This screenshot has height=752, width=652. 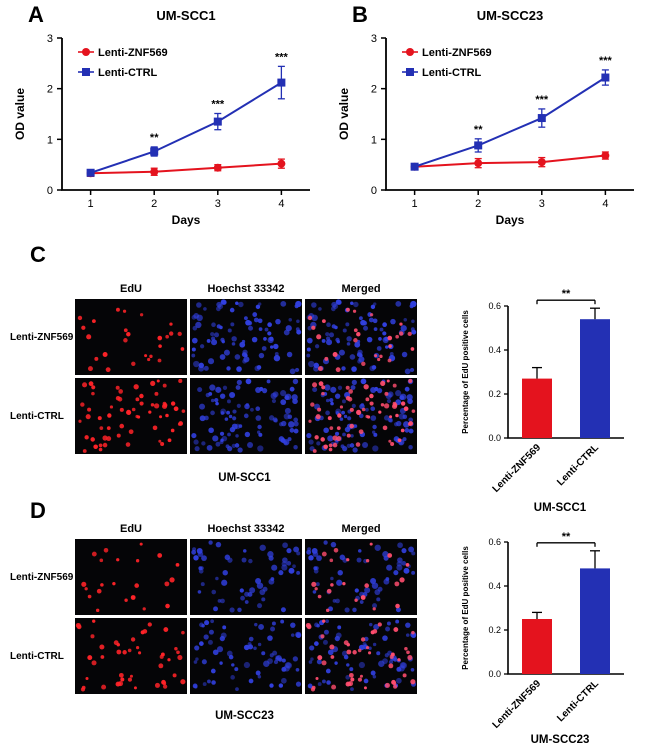 What do you see at coordinates (244, 478) in the screenshot?
I see `panel-c-cell-line-caption: UM-SCC1` at bounding box center [244, 478].